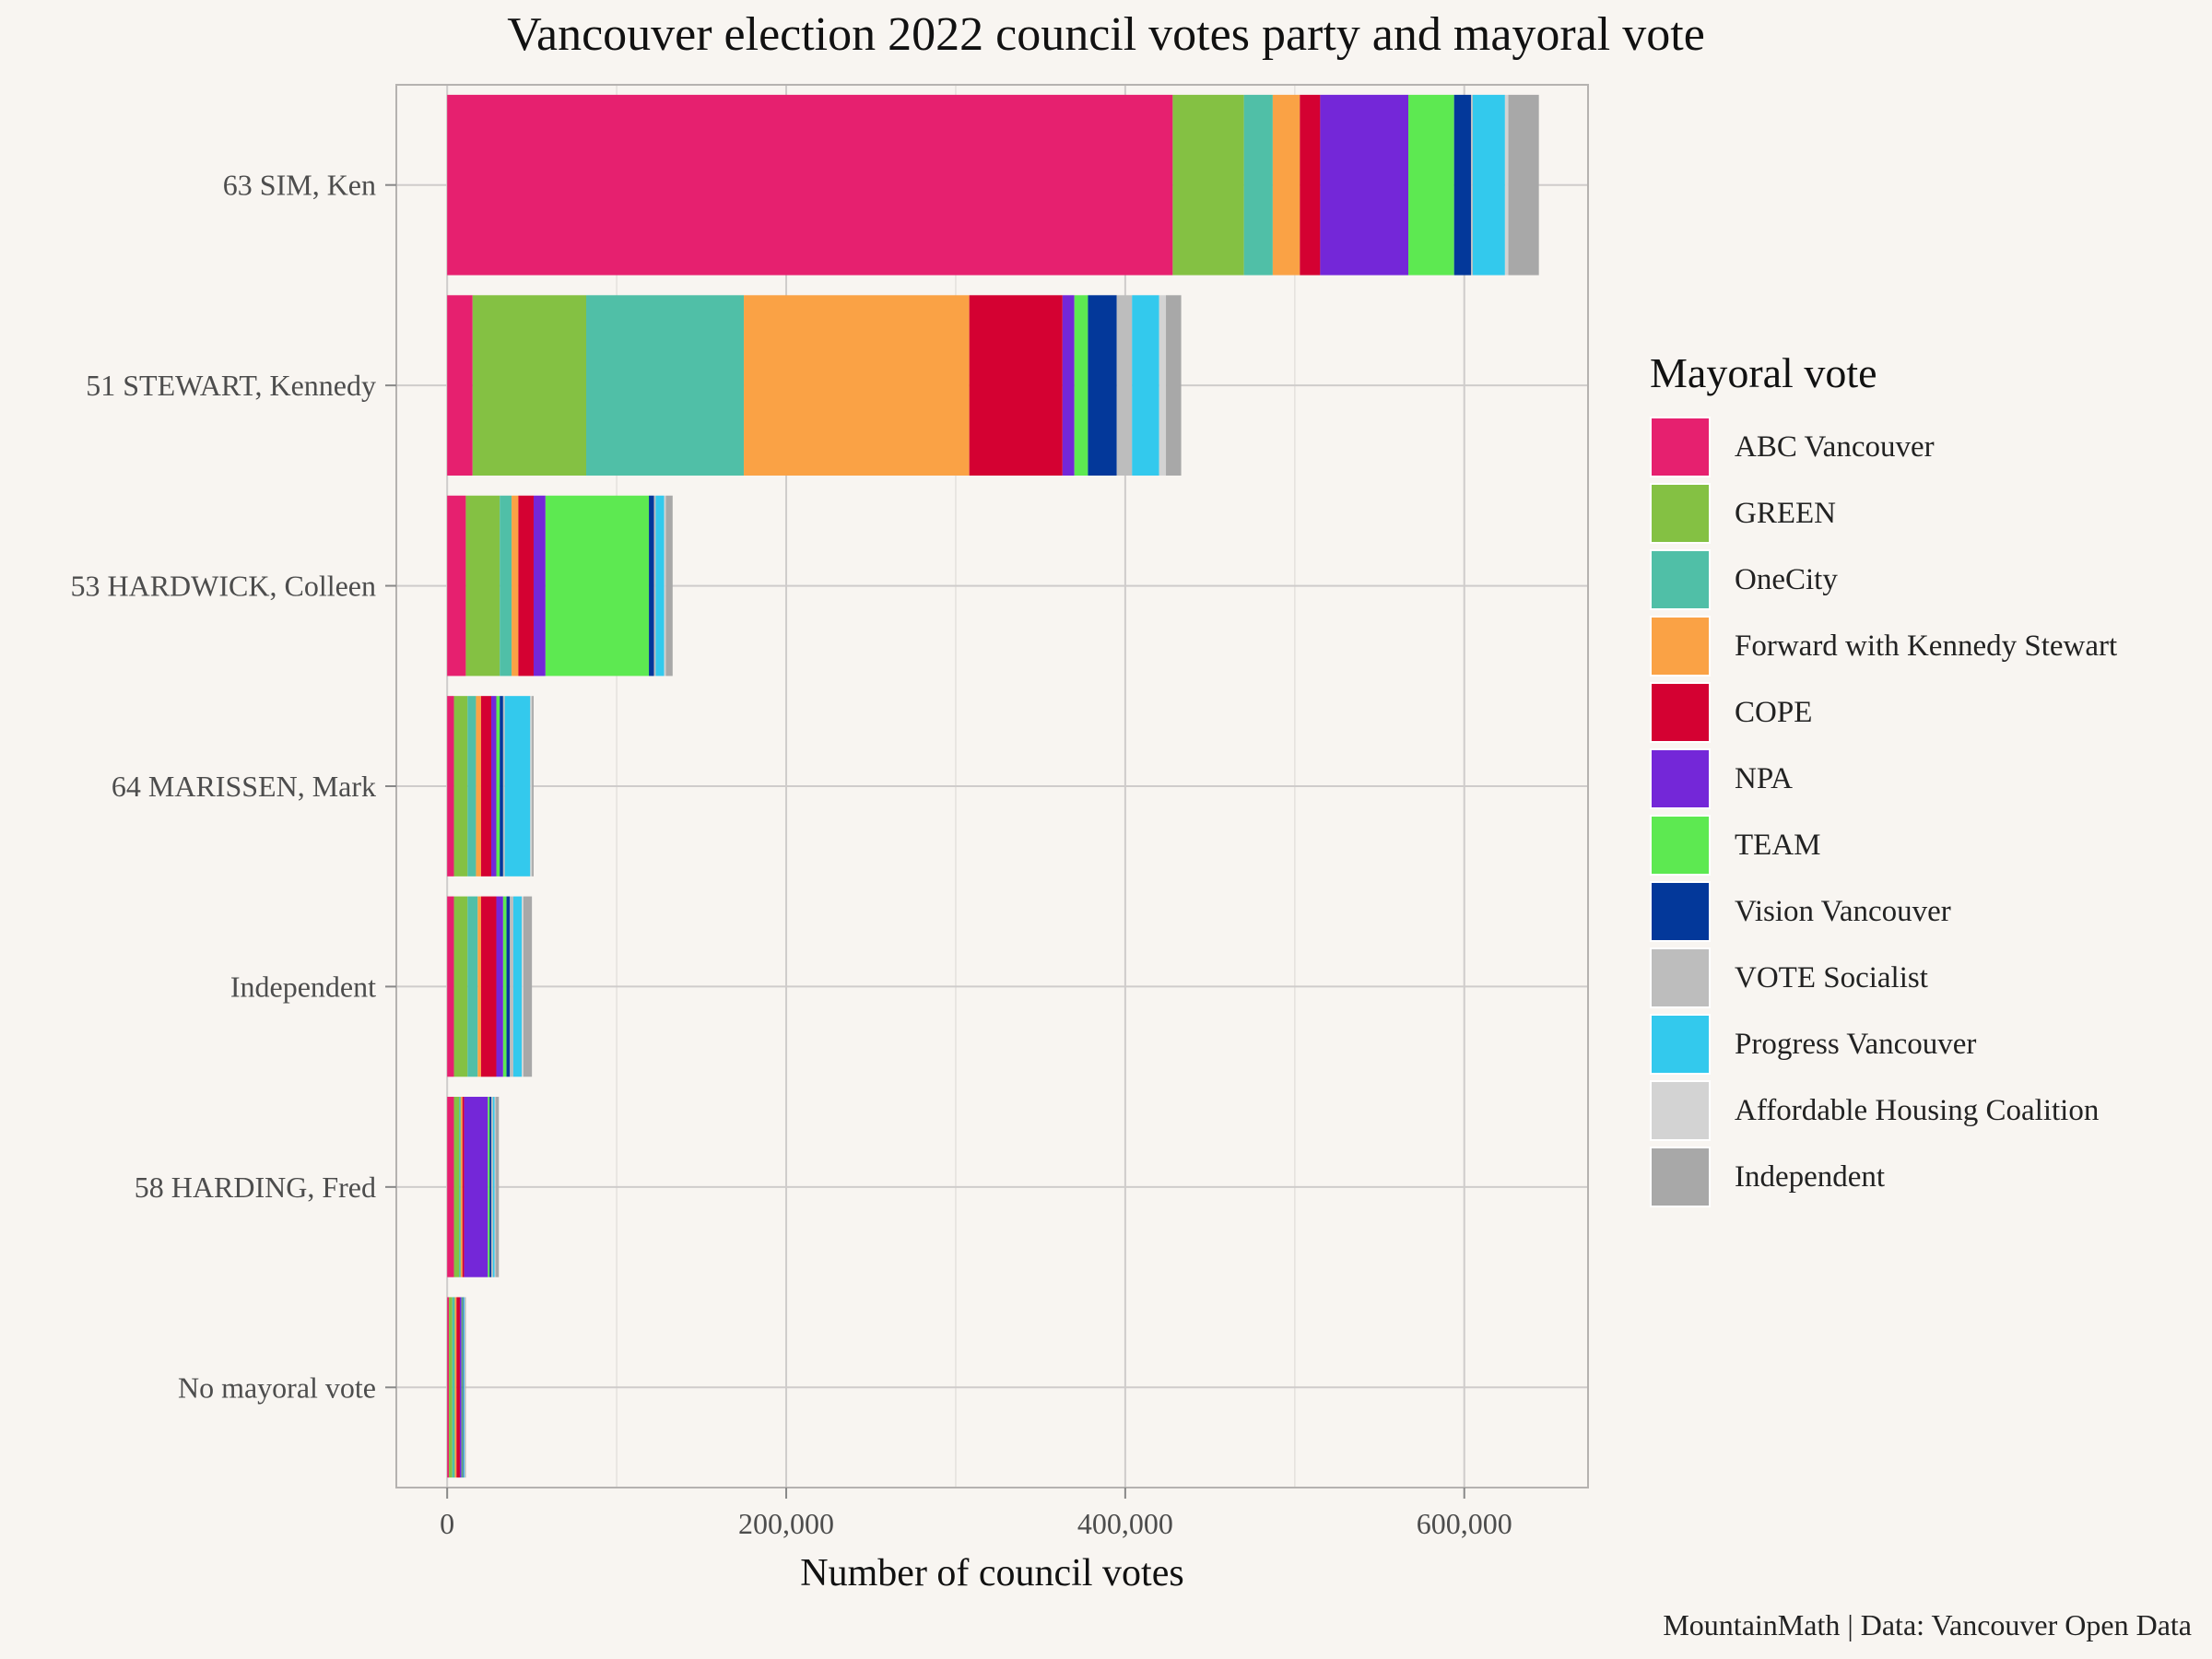 Image resolution: width=2212 pixels, height=1659 pixels. Describe the element at coordinates (1883, 513) in the screenshot. I see `legend-item: GREEN` at that location.